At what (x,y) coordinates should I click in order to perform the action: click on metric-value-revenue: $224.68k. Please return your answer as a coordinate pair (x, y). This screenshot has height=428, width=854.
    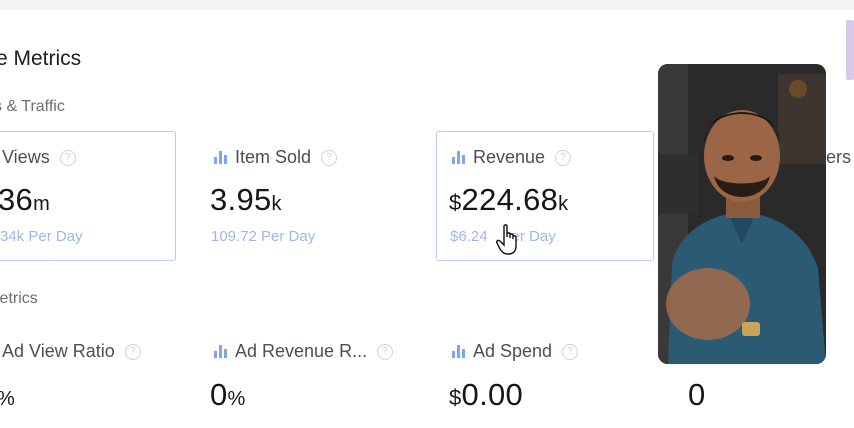
    Looking at the image, I should click on (509, 199).